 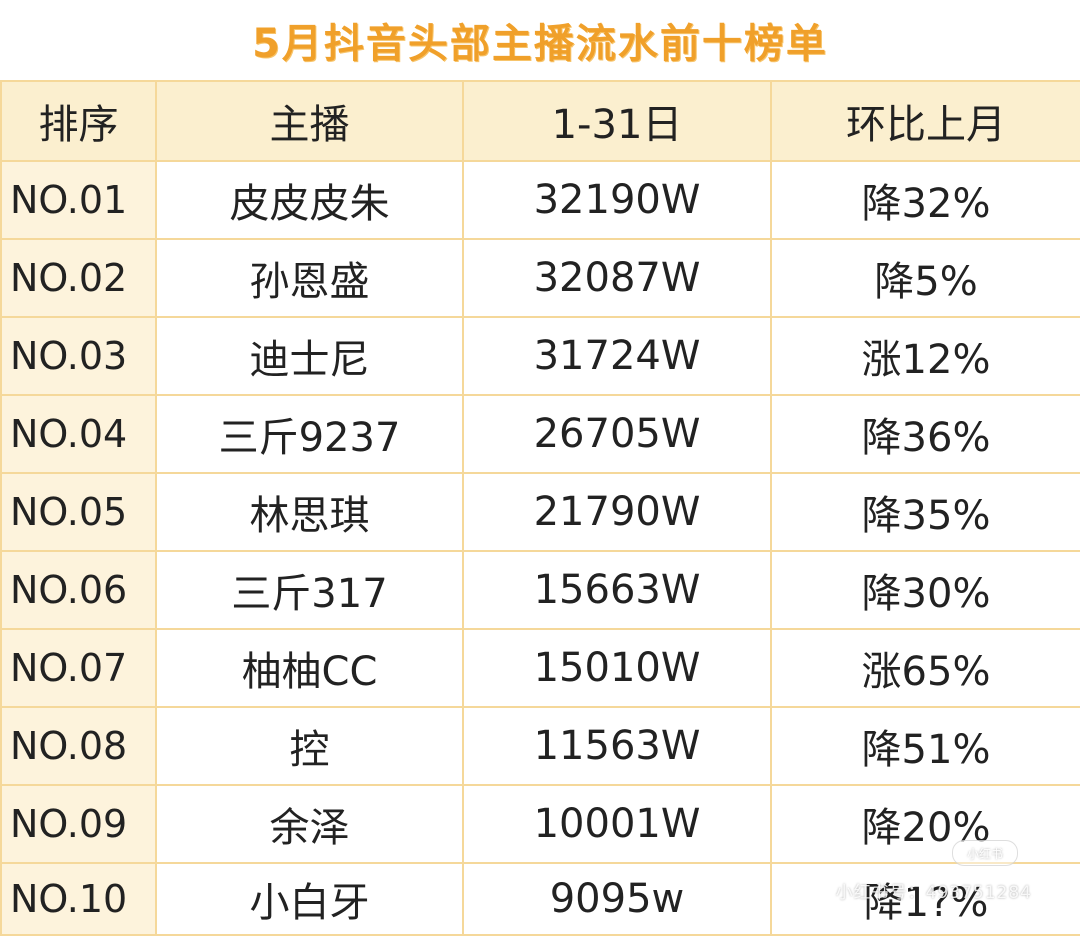 I want to click on rank-cell: NO.10, so click(x=78, y=899).